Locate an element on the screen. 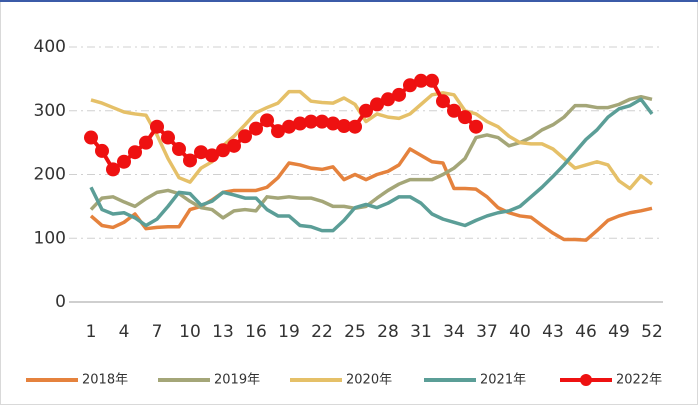  y-tick-label: 400 is located at coordinates (50, 47).